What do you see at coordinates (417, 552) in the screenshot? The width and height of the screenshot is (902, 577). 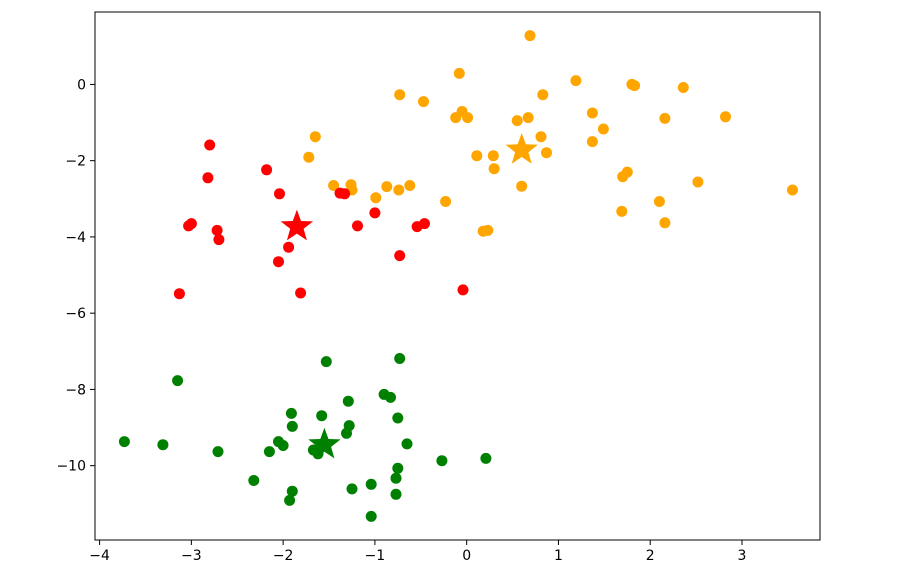 I see `x-axis: −4 −3 −2 −1 0 1 2 3` at bounding box center [417, 552].